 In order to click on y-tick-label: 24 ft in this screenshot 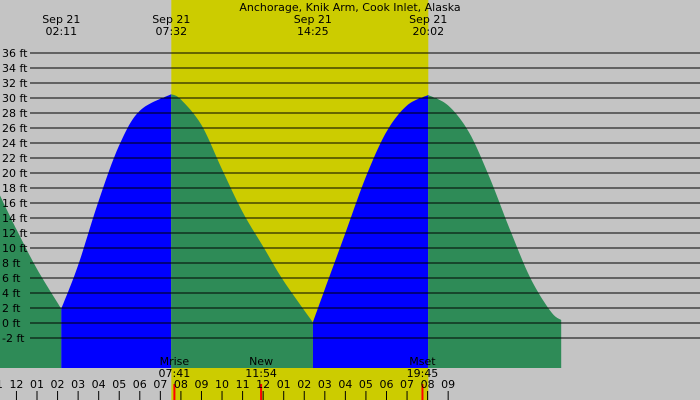, I will do `click(15, 143)`.